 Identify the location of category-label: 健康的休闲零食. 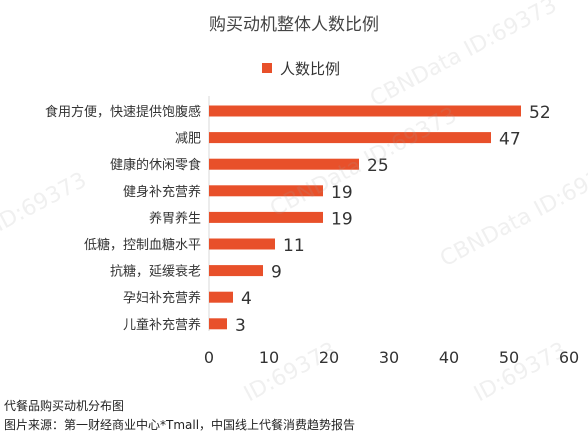
(155, 165).